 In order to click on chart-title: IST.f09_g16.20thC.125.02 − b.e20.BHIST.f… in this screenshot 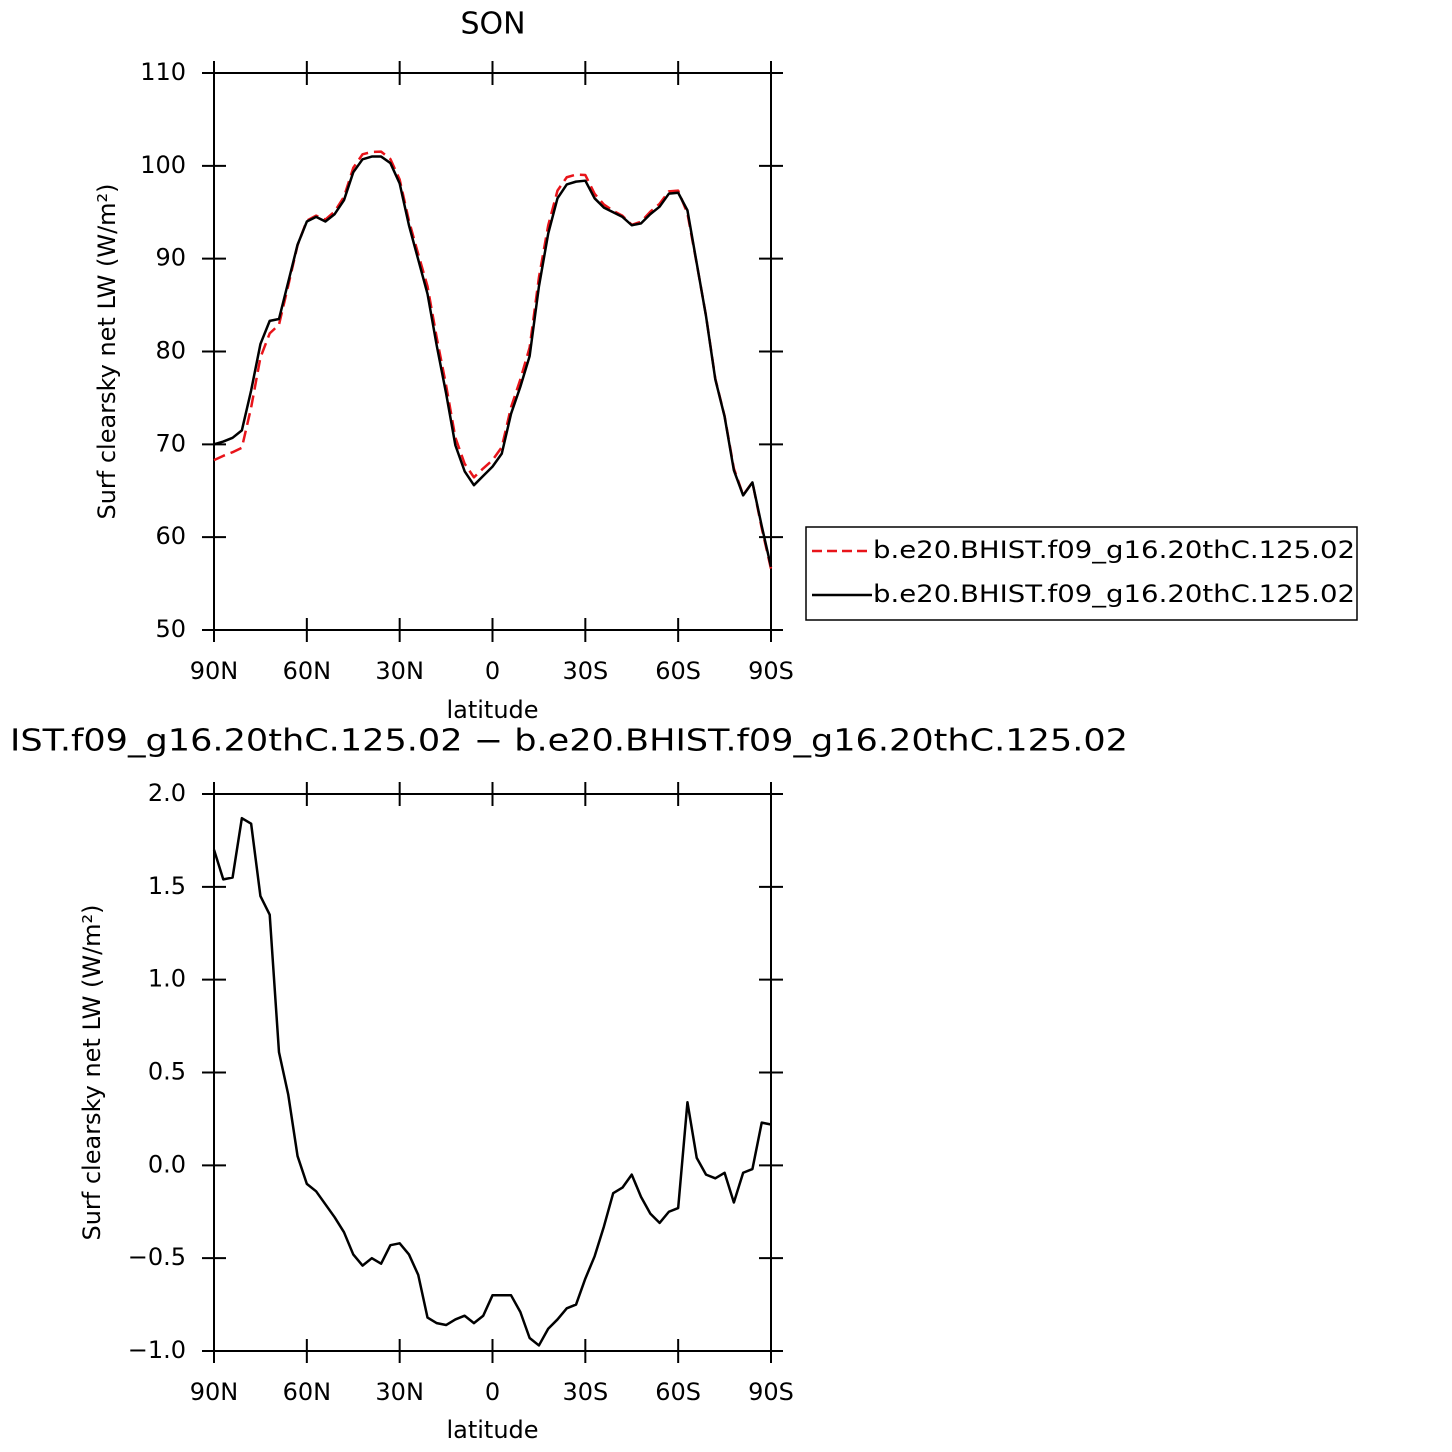, I will do `click(569, 741)`.